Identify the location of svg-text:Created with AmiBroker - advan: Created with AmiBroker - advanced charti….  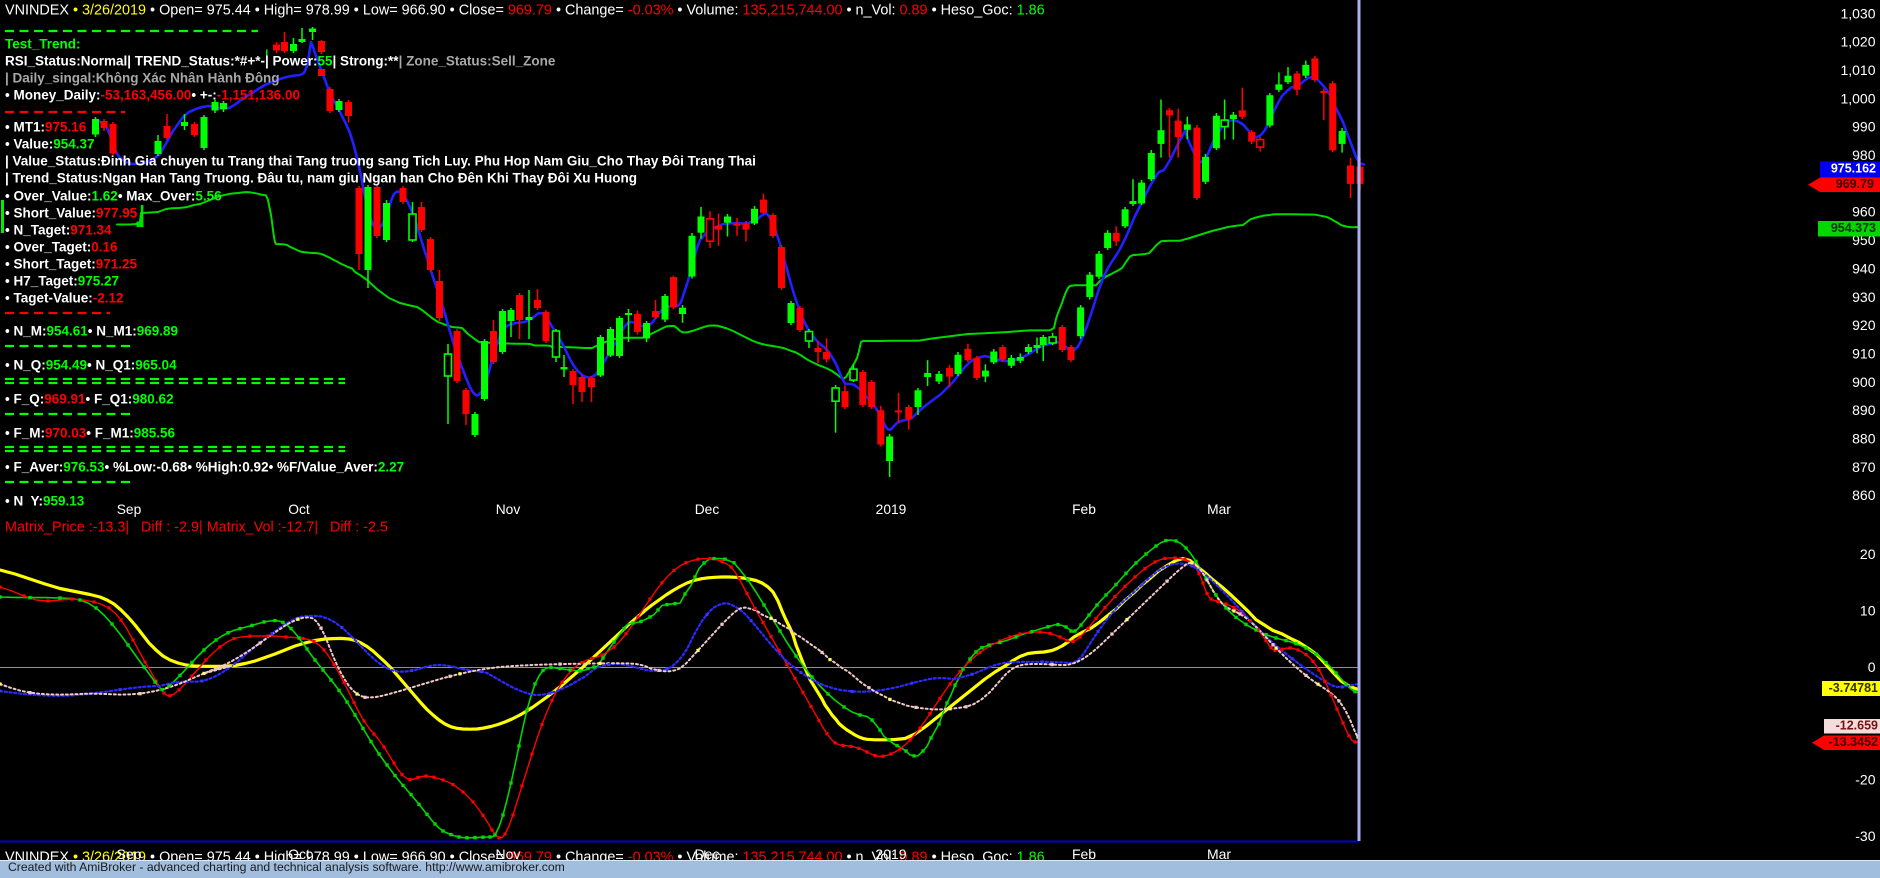
(286, 867).